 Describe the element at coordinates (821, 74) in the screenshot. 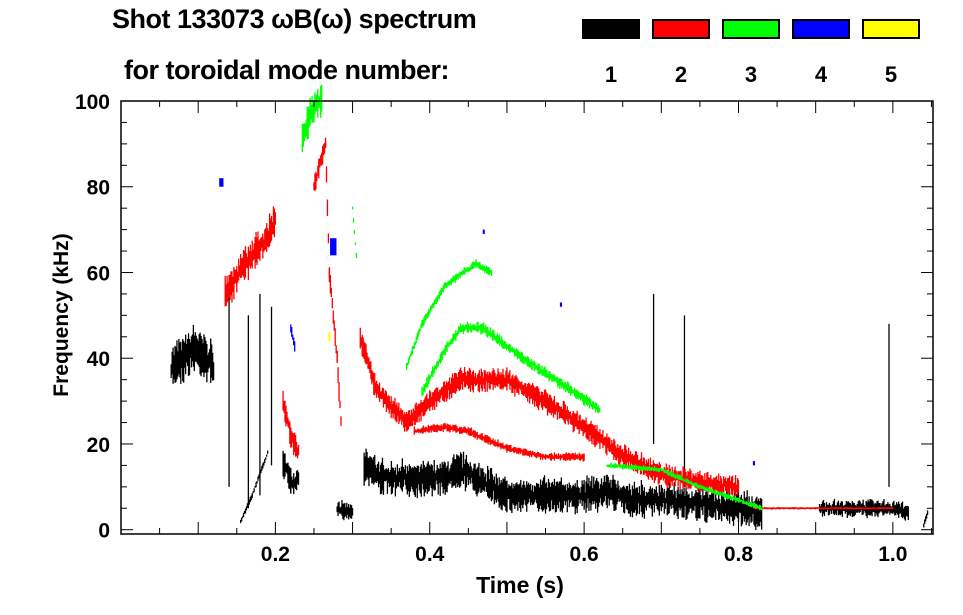

I see `legend-label-mode-4: 4` at that location.